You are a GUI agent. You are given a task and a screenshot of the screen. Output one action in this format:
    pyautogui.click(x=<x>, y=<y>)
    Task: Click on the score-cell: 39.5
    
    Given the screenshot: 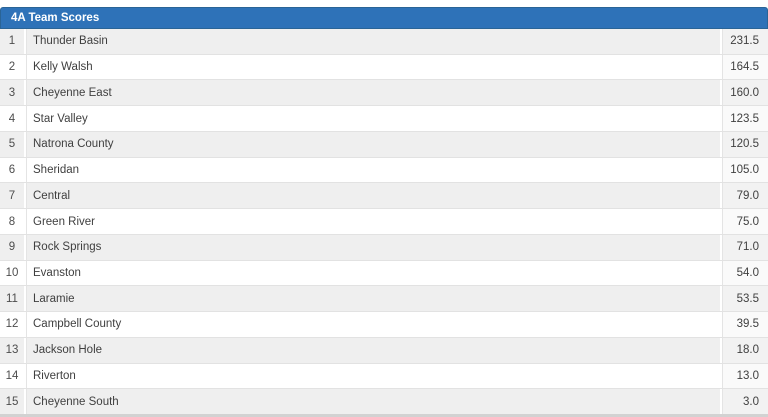 What is the action you would take?
    pyautogui.click(x=745, y=324)
    